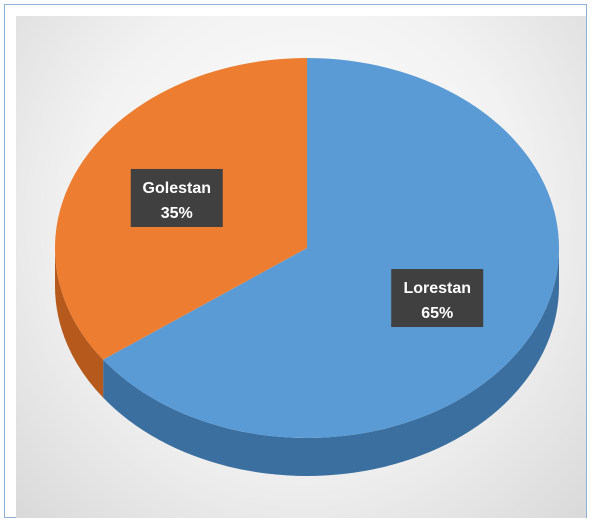 Image resolution: width=595 pixels, height=524 pixels. What do you see at coordinates (177, 188) in the screenshot?
I see `data-label-category: Golestan` at bounding box center [177, 188].